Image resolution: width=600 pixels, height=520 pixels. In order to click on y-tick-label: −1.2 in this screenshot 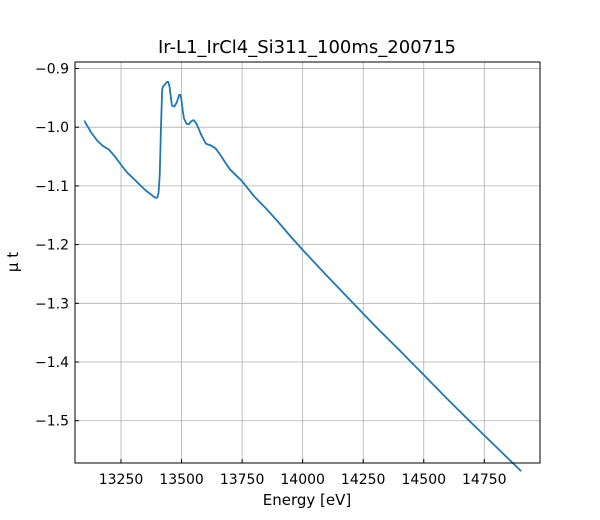, I will do `click(52, 246)`.